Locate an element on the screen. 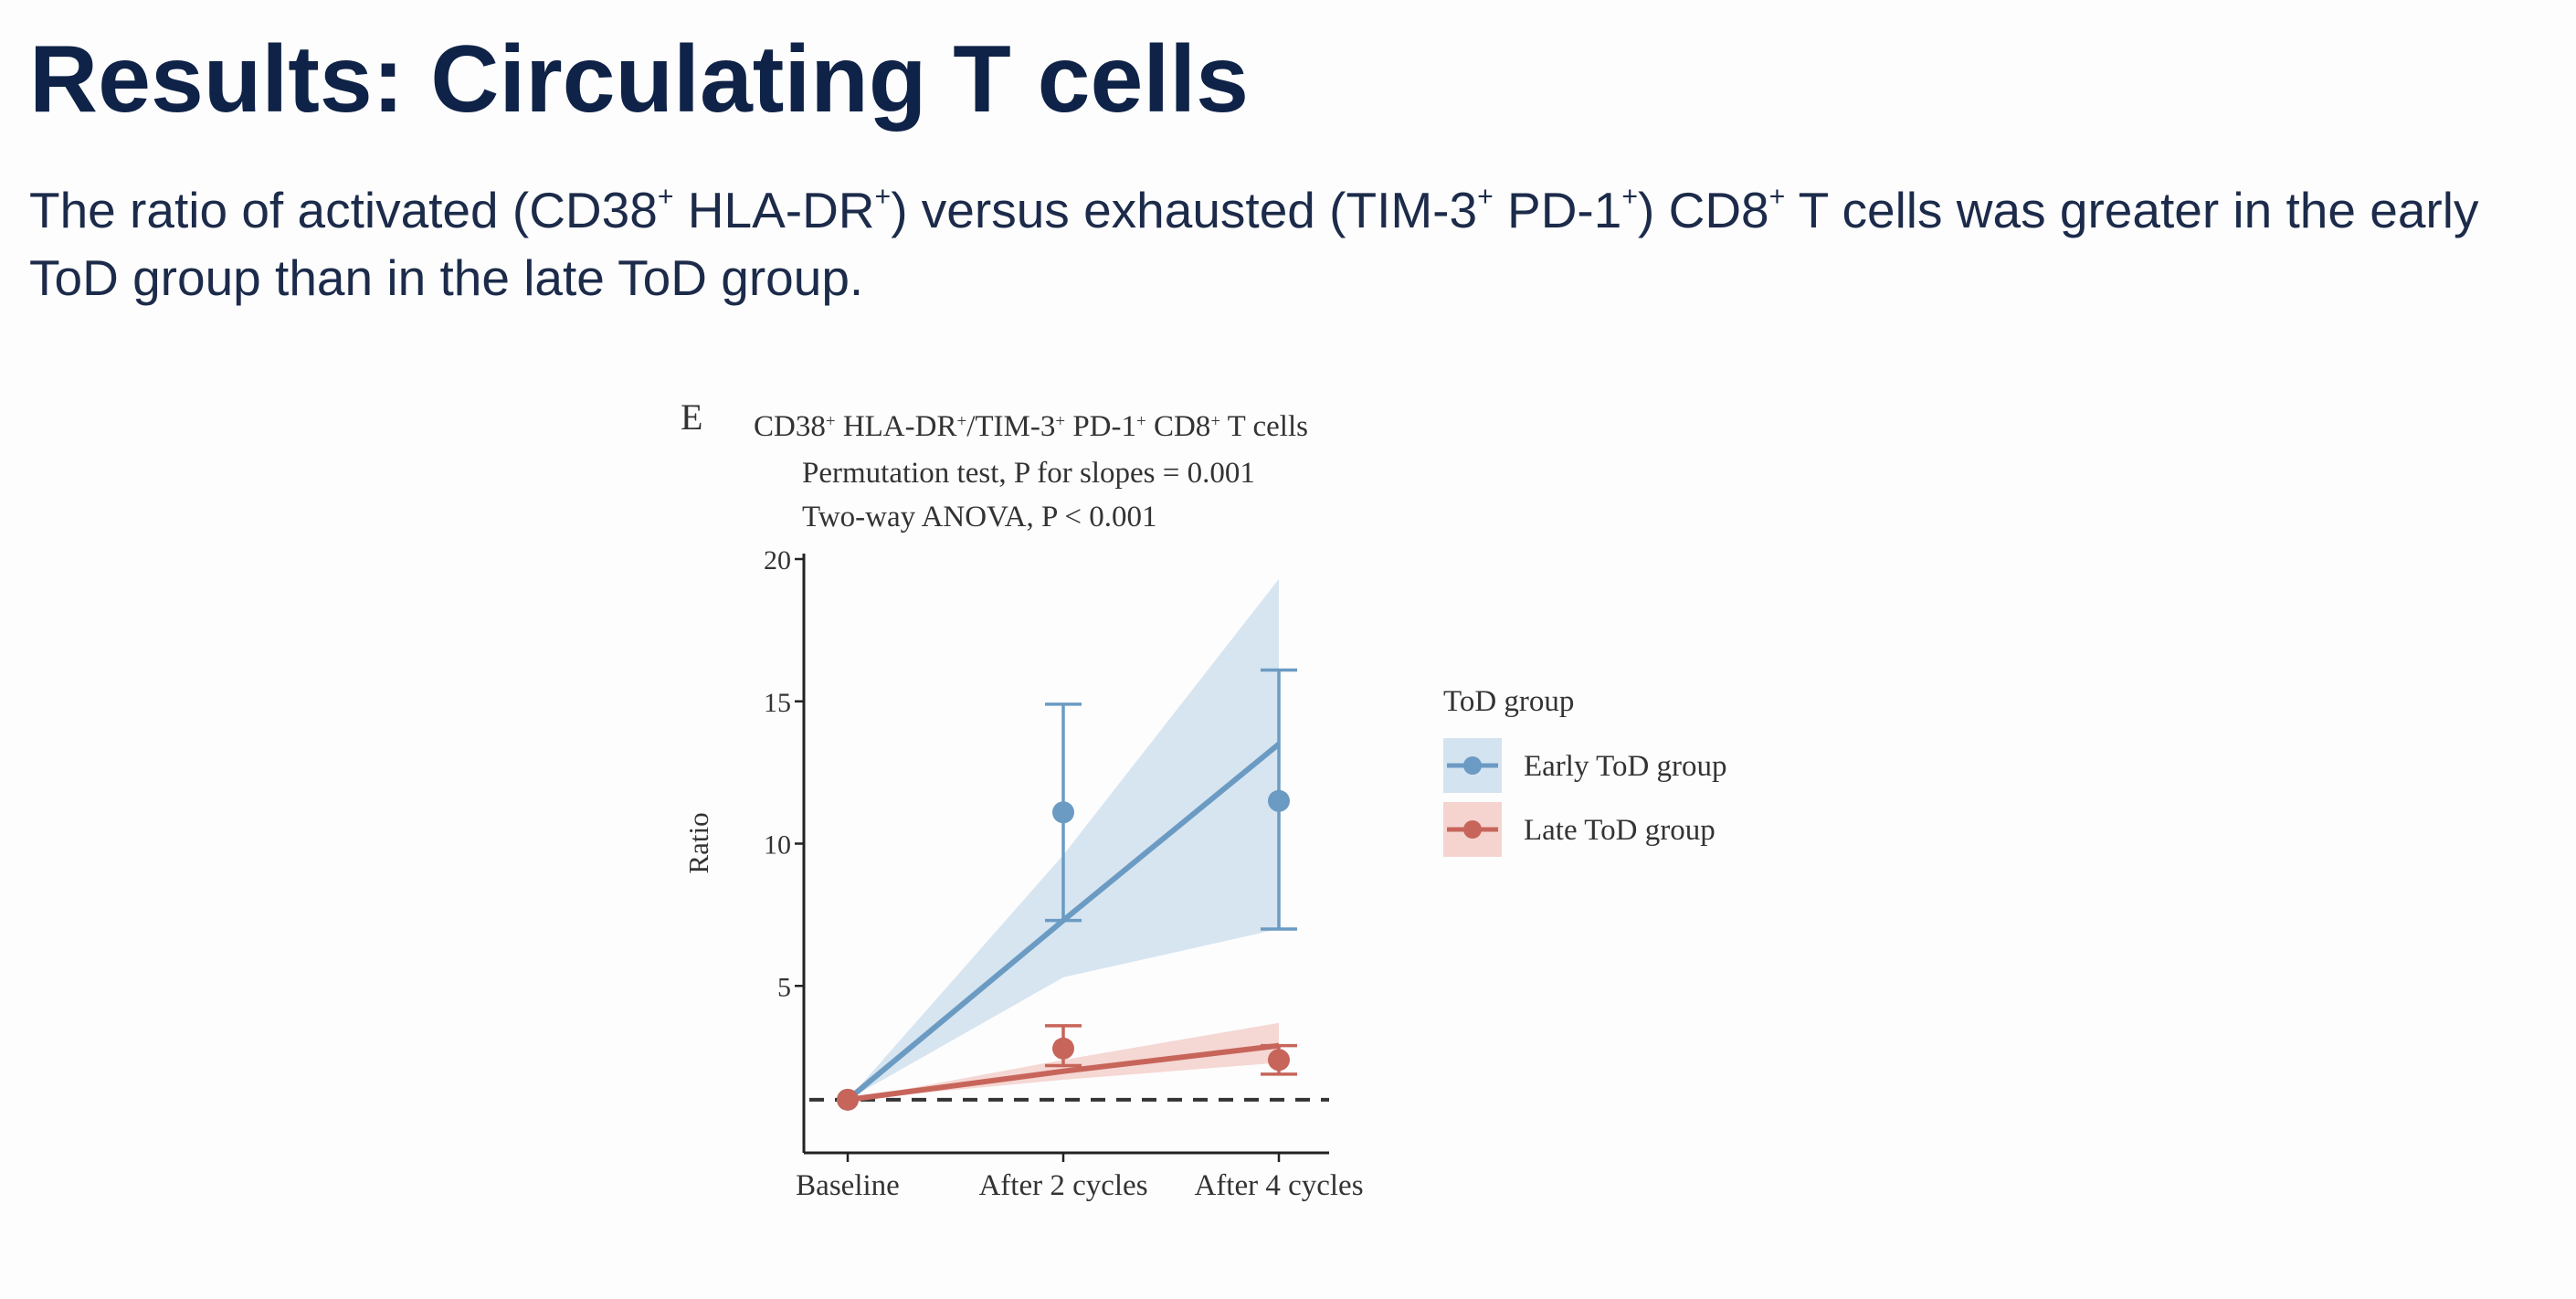  annotation-anova: Two-way ANOVA, P < 0.001 is located at coordinates (979, 517).